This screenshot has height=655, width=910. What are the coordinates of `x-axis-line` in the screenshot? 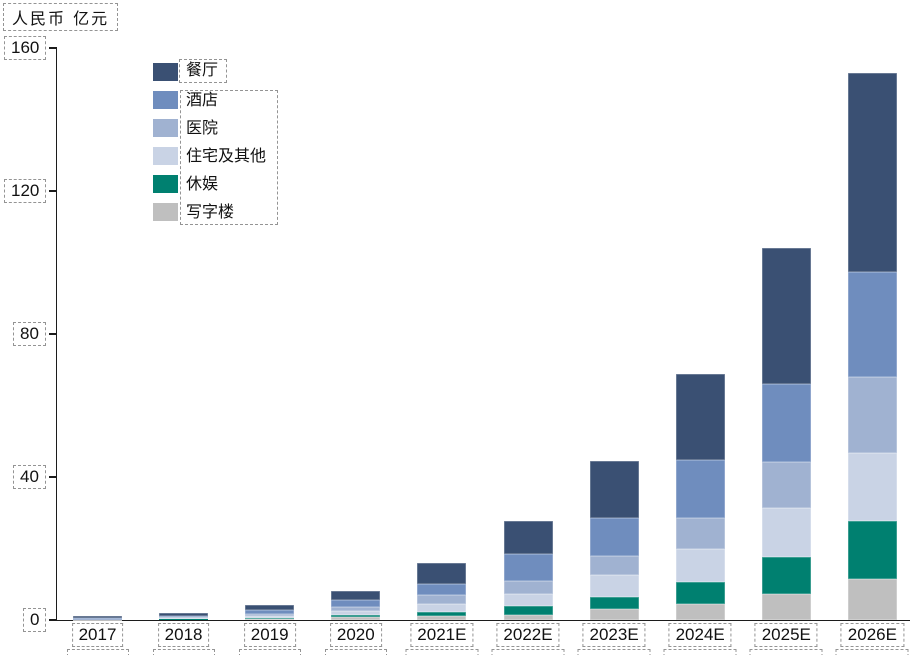 It's located at (482, 620).